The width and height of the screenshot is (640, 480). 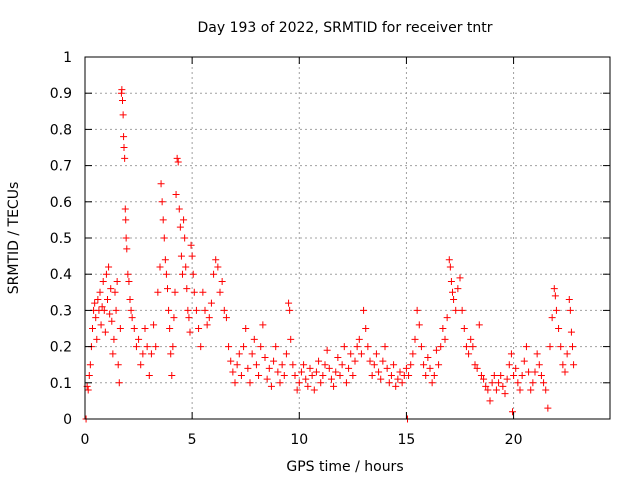 What do you see at coordinates (514, 440) in the screenshot?
I see `x-tick-label: 20` at bounding box center [514, 440].